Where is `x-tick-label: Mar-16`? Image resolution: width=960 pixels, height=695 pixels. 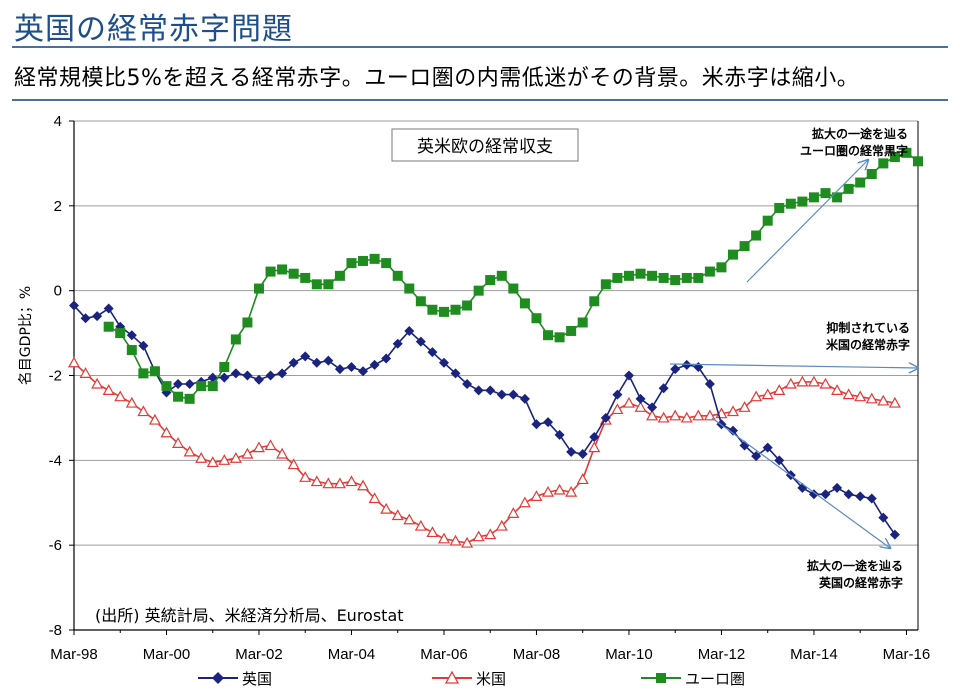 x-tick-label: Mar-16 is located at coordinates (907, 654).